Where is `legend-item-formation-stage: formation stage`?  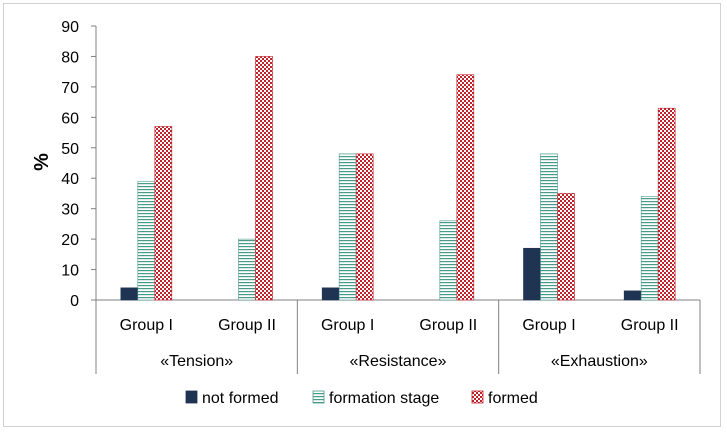
legend-item-formation-stage: formation stage is located at coordinates (375, 398).